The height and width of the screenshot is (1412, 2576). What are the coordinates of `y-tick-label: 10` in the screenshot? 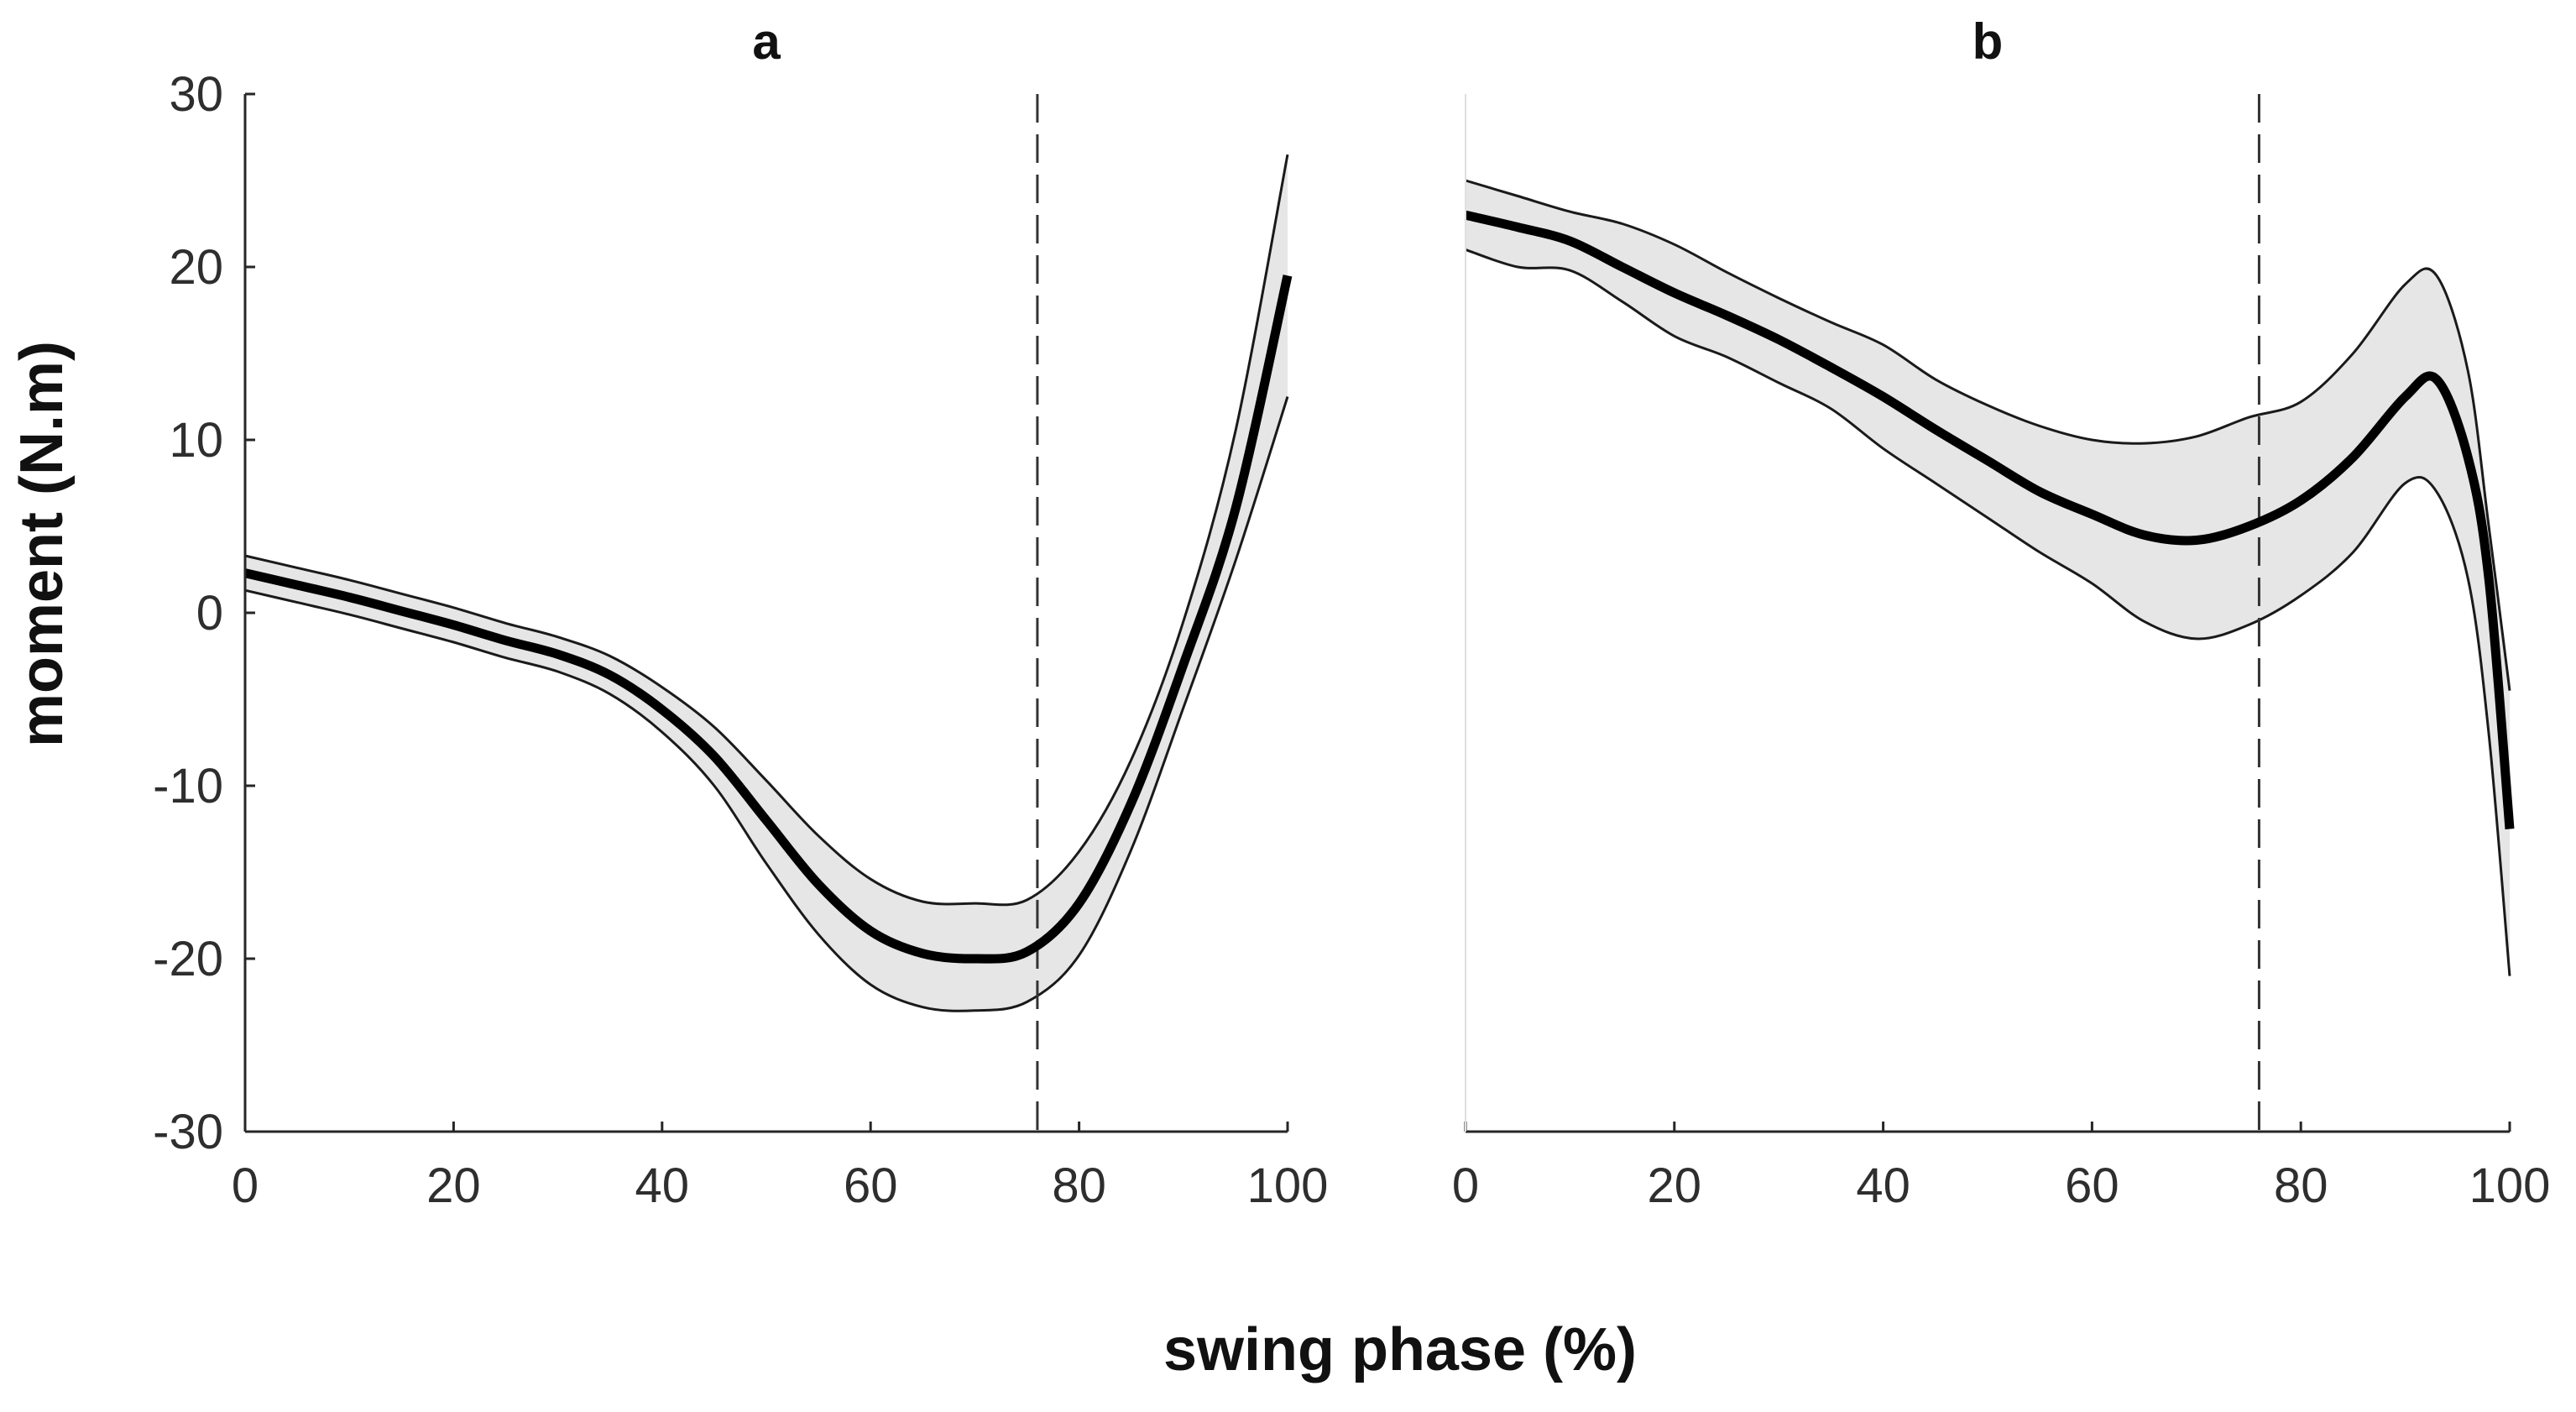 It's located at (196, 440).